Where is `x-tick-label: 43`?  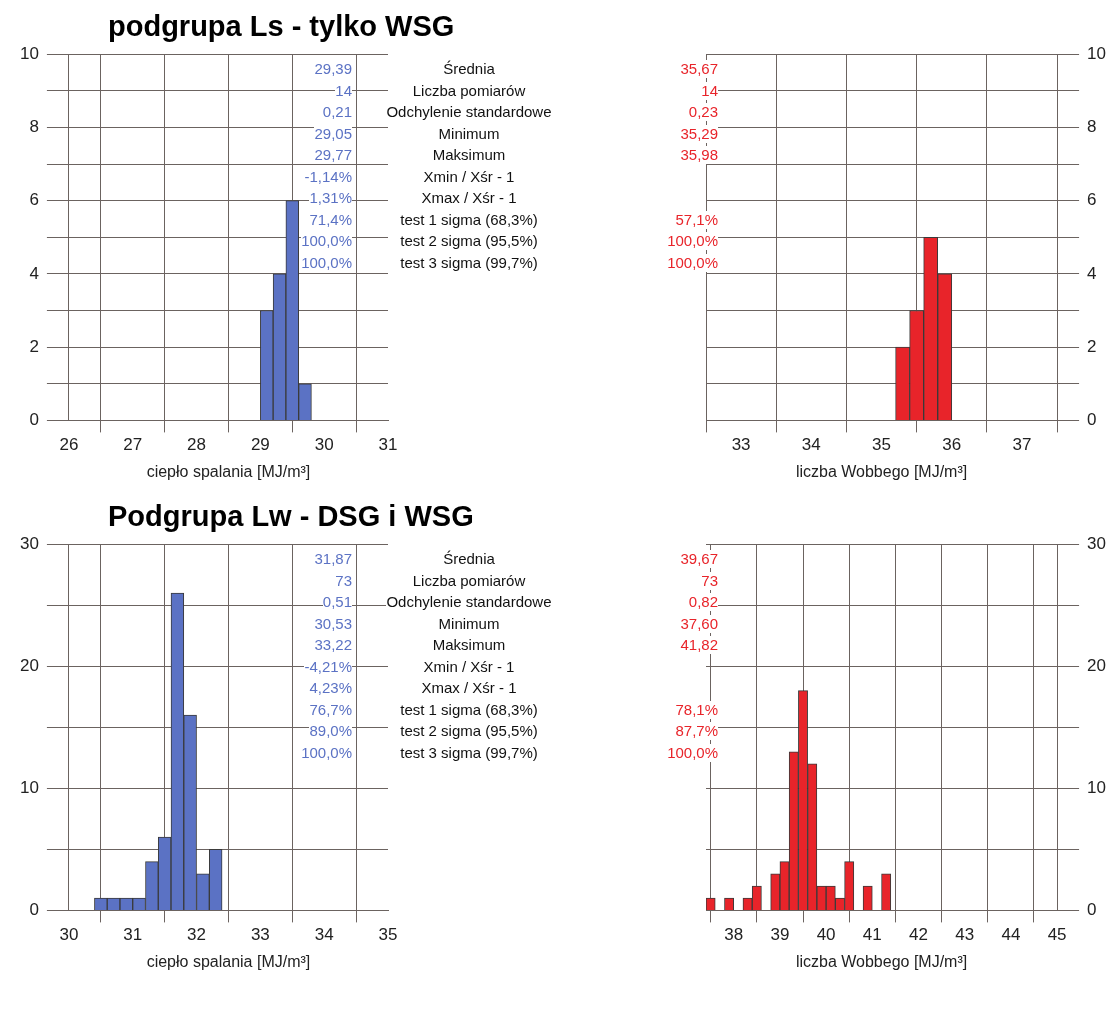 x-tick-label: 43 is located at coordinates (965, 935).